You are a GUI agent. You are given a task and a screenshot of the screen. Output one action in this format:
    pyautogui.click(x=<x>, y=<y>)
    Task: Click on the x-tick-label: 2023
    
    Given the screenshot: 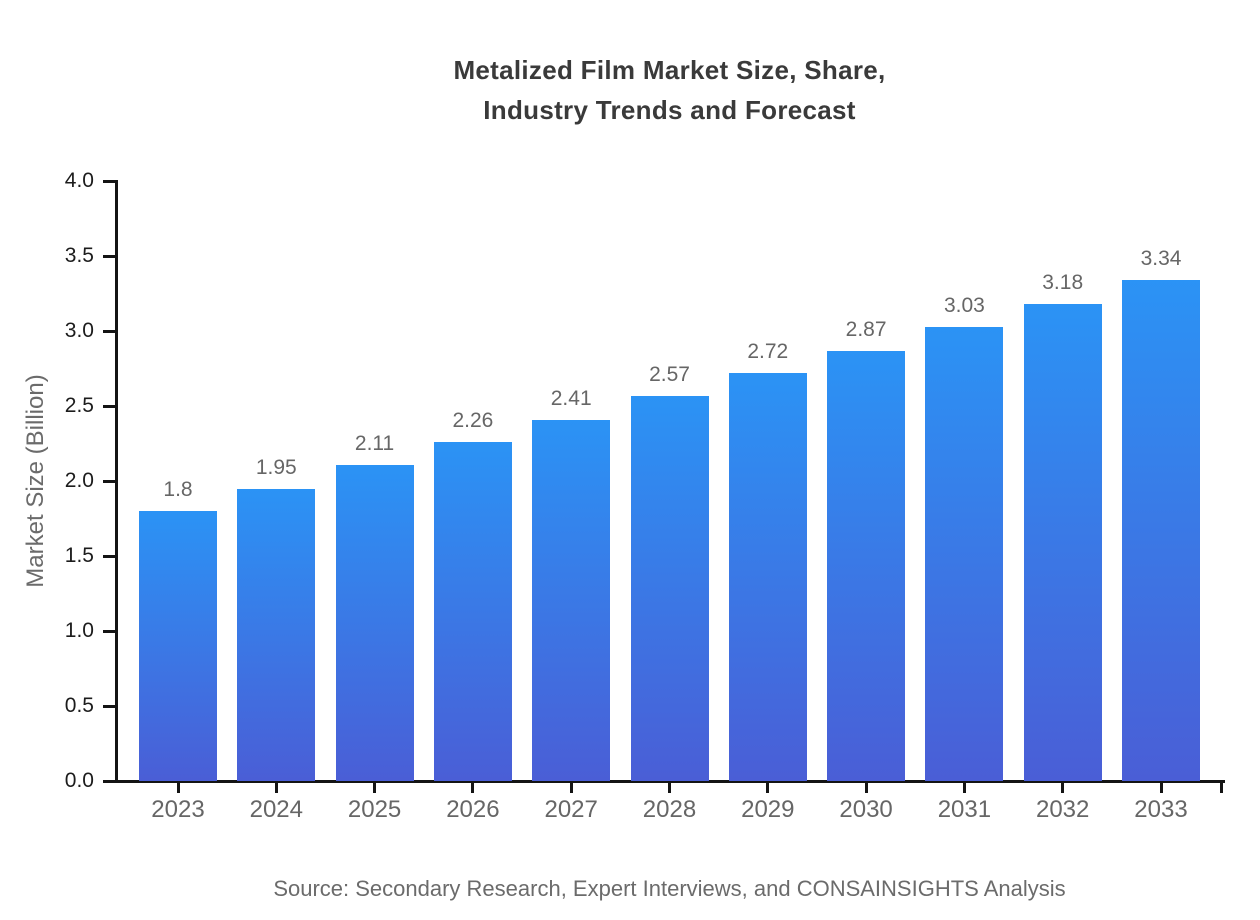 What is the action you would take?
    pyautogui.click(x=178, y=809)
    